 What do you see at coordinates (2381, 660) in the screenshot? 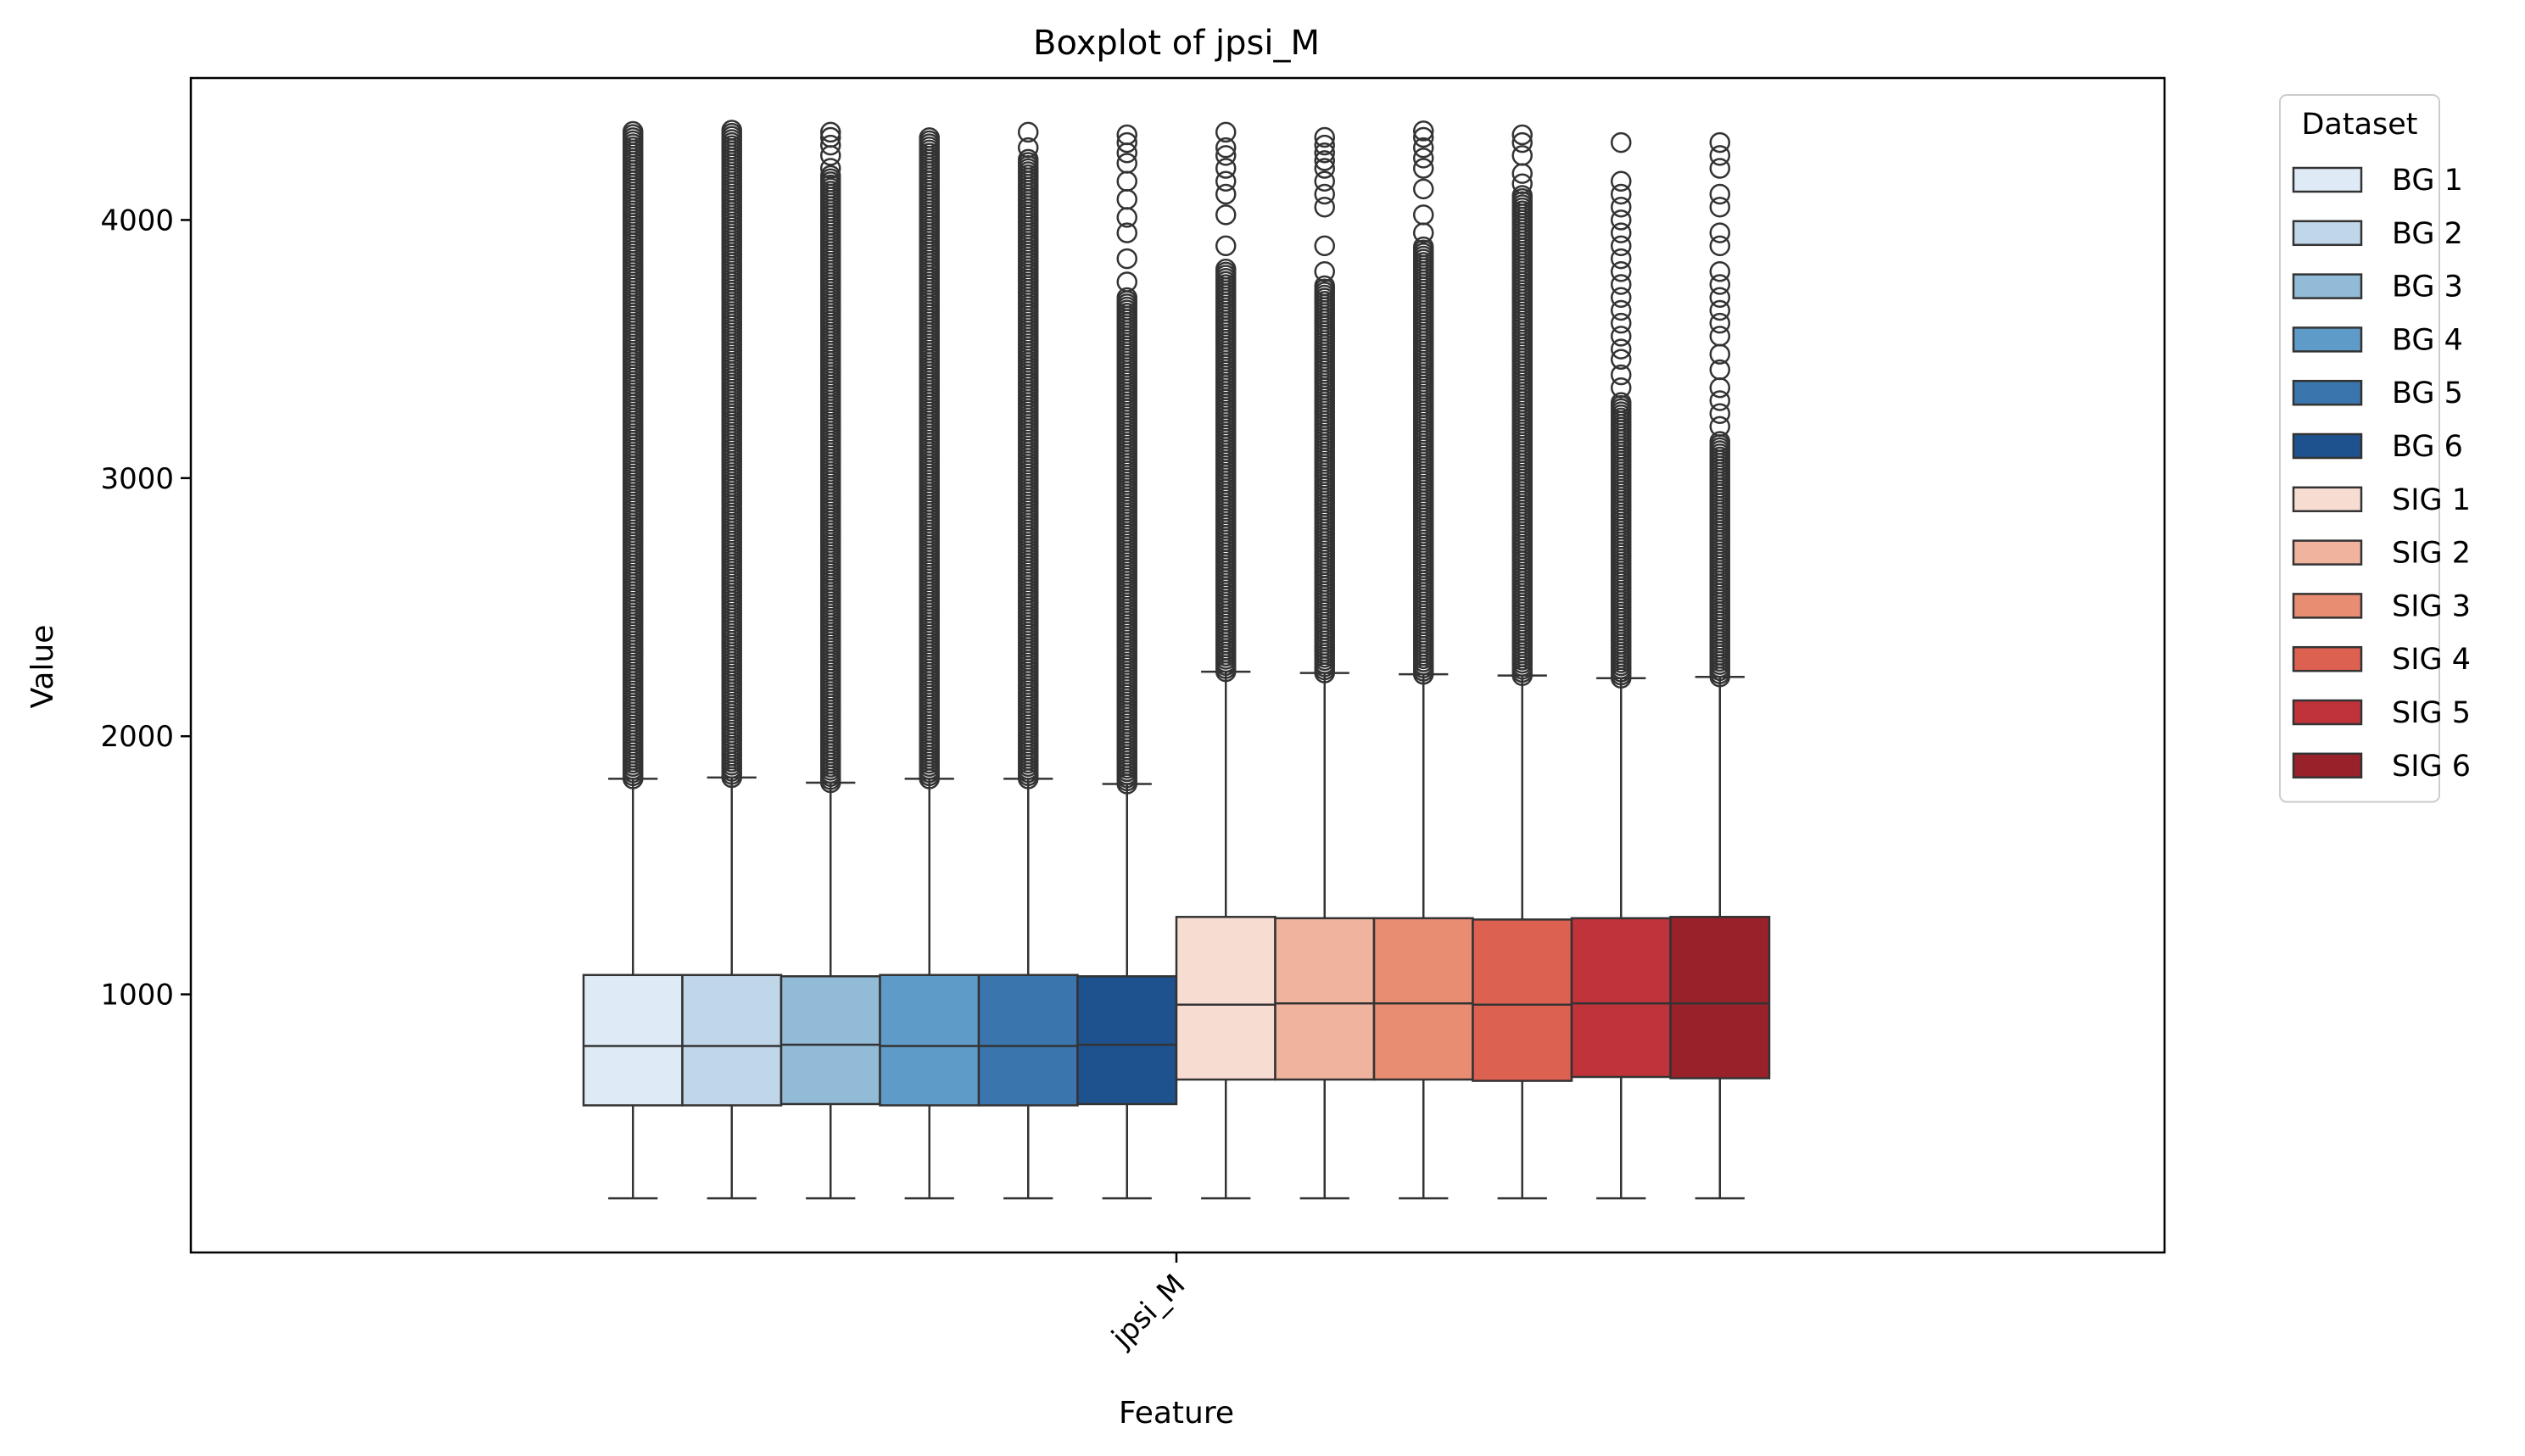
I see `legend-item: SIG 4` at bounding box center [2381, 660].